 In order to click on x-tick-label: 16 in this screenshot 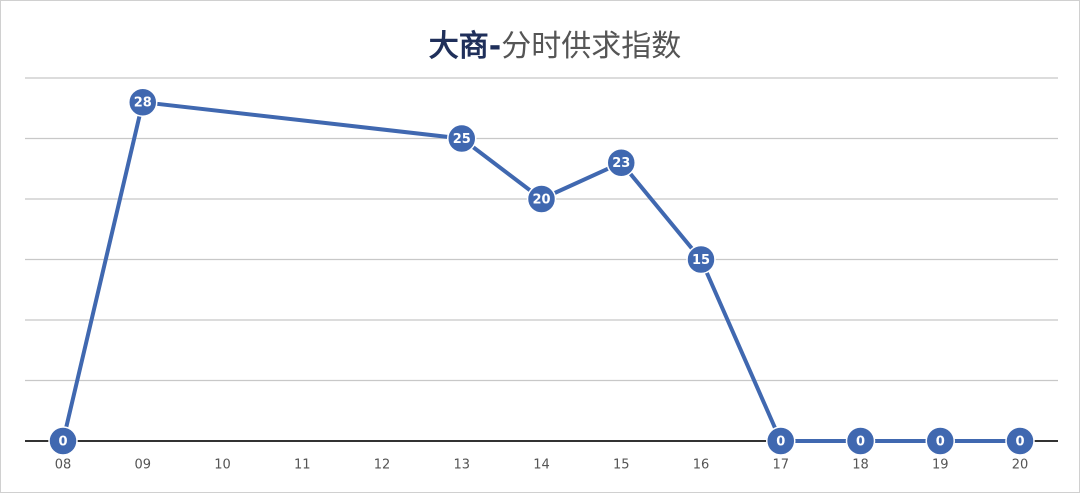, I will do `click(701, 465)`.